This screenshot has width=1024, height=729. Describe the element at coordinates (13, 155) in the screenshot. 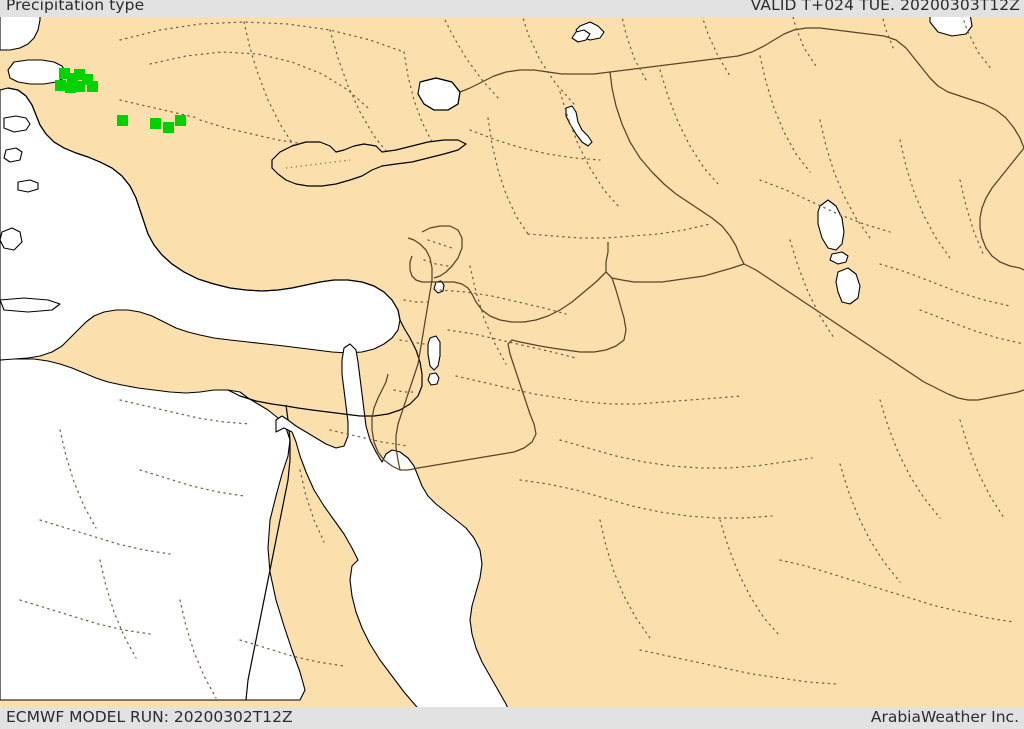

I see `island-chios` at that location.